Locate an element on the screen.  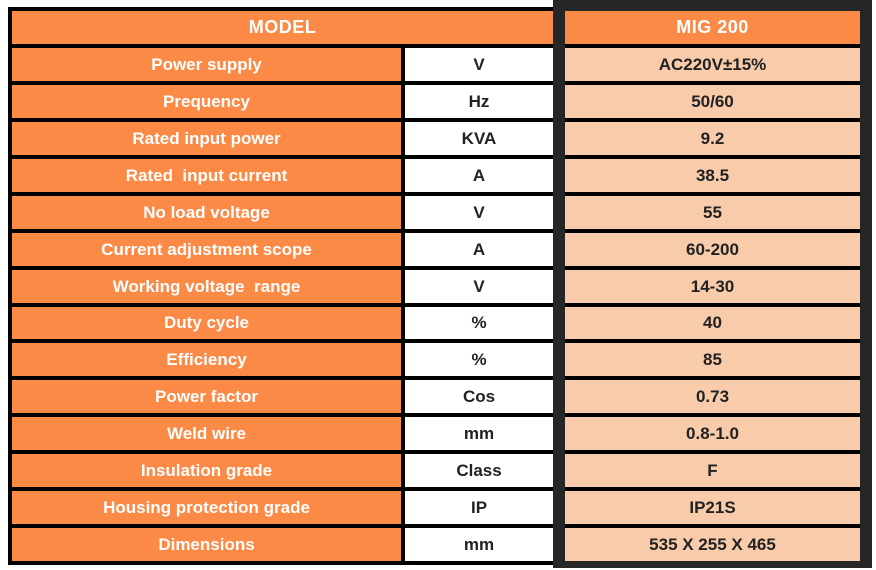
spec-value: 14-30 is located at coordinates (712, 288).